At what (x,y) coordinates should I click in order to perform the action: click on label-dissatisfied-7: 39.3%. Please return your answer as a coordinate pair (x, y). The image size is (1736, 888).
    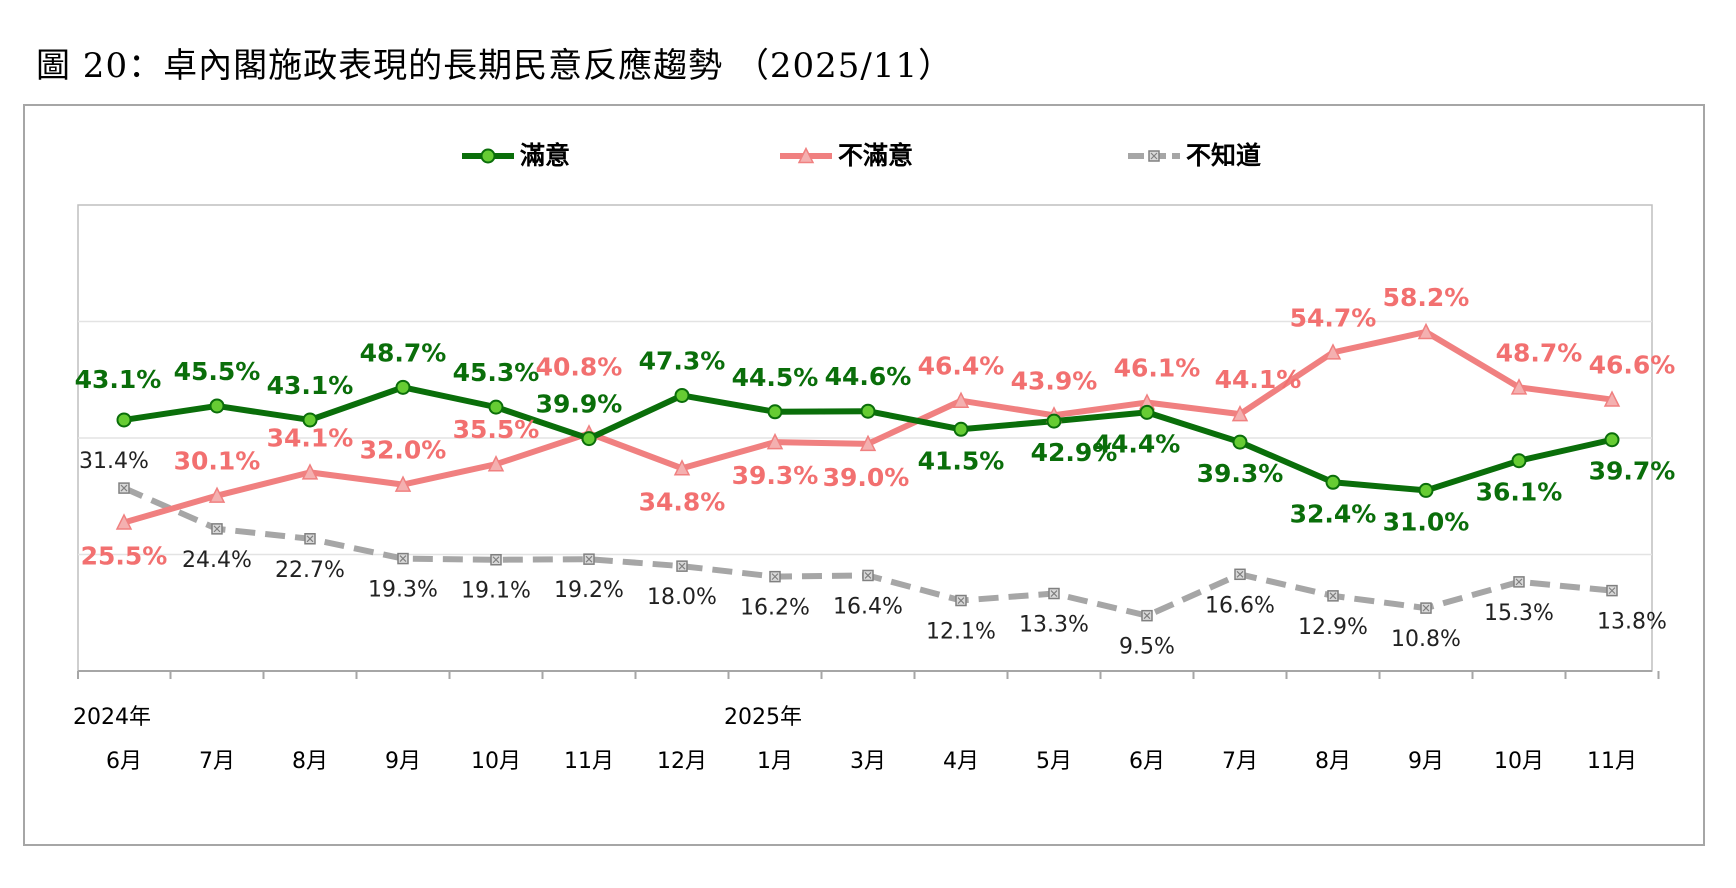
    Looking at the image, I should click on (775, 475).